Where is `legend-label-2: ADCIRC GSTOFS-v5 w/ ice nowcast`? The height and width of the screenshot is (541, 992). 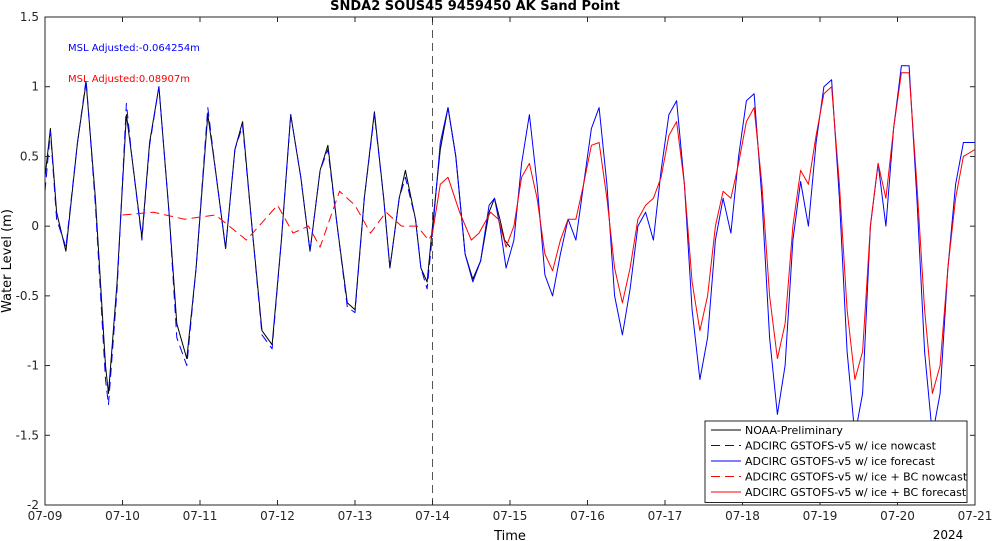 legend-label-2: ADCIRC GSTOFS-v5 w/ ice nowcast is located at coordinates (841, 446).